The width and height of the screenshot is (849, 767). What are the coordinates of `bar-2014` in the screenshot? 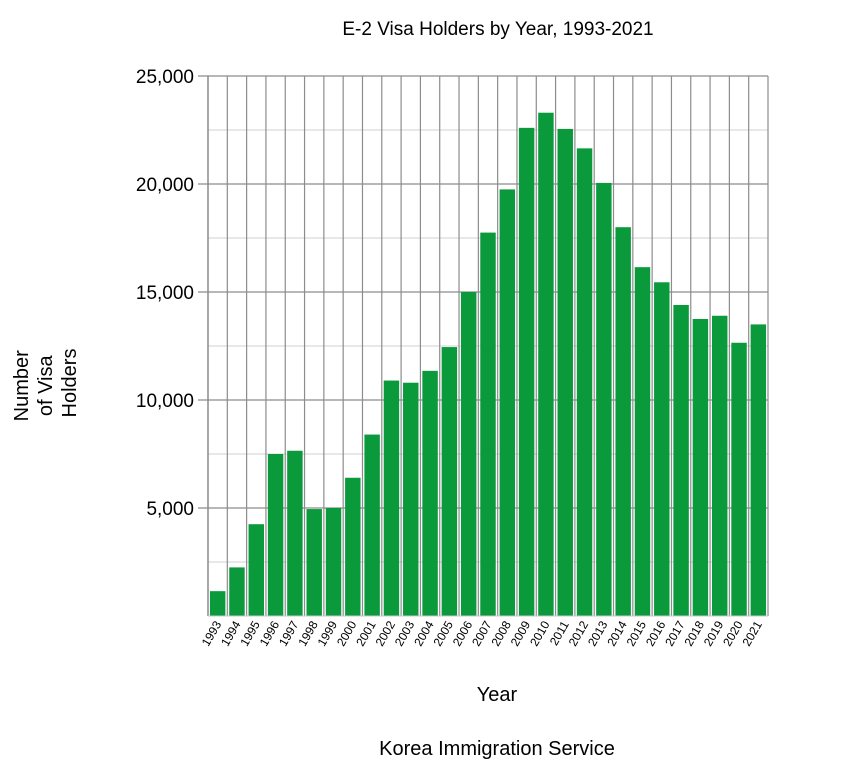 It's located at (623, 421).